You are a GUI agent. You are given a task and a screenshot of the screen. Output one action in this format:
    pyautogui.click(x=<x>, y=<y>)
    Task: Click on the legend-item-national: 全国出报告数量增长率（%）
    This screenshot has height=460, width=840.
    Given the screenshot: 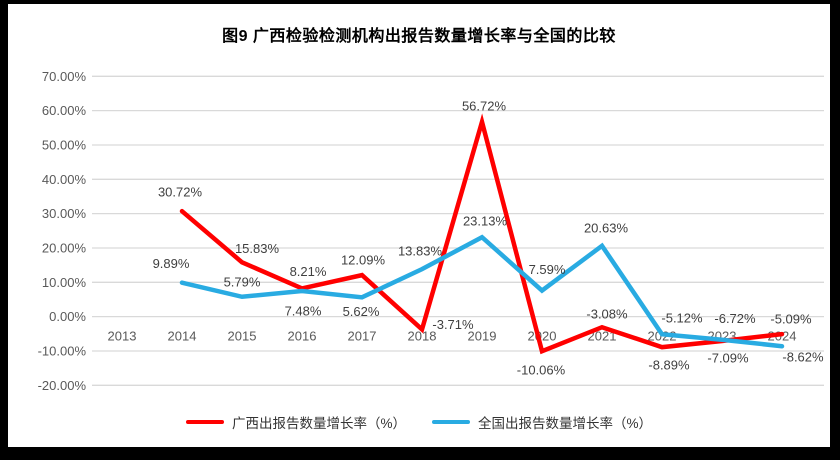 What is the action you would take?
    pyautogui.click(x=542, y=422)
    